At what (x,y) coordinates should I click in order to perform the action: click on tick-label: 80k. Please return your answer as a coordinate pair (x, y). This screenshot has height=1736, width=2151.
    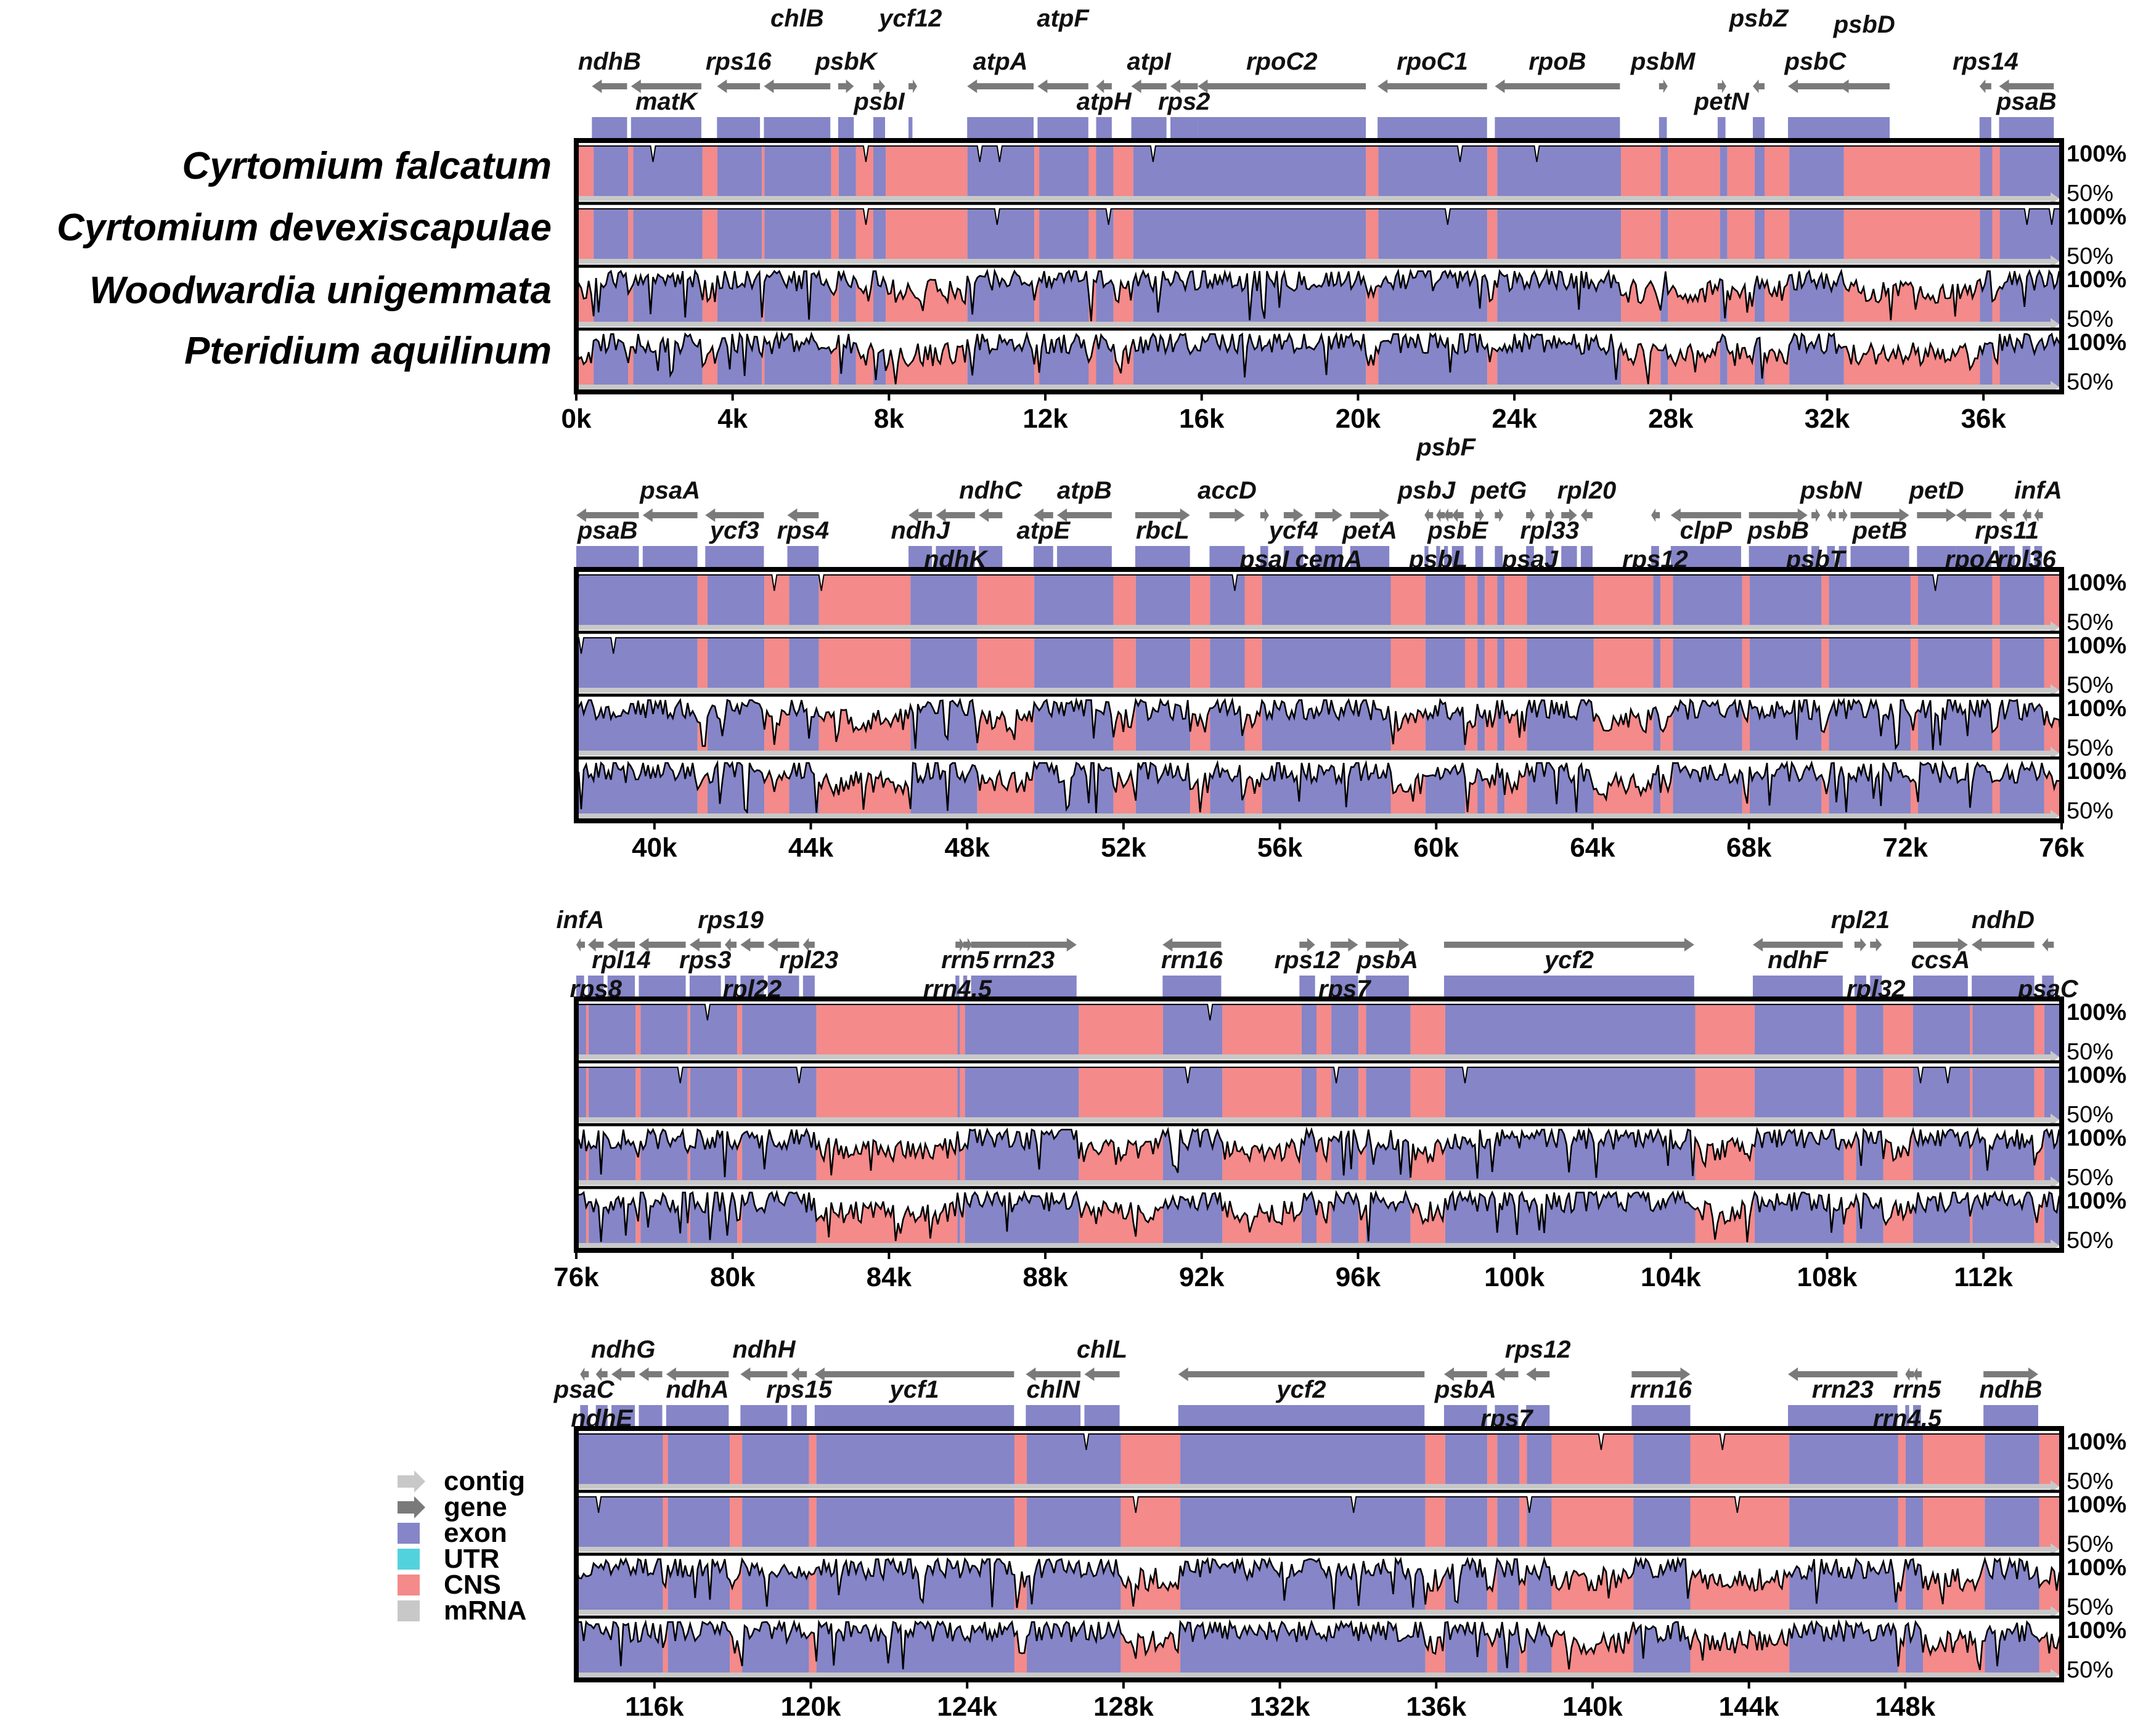
    Looking at the image, I should click on (733, 1277).